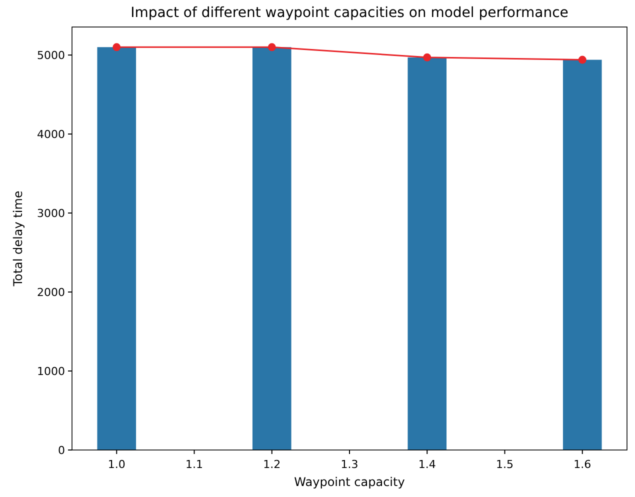 The height and width of the screenshot is (497, 635). I want to click on y-tick-label: 5000, so click(51, 55).